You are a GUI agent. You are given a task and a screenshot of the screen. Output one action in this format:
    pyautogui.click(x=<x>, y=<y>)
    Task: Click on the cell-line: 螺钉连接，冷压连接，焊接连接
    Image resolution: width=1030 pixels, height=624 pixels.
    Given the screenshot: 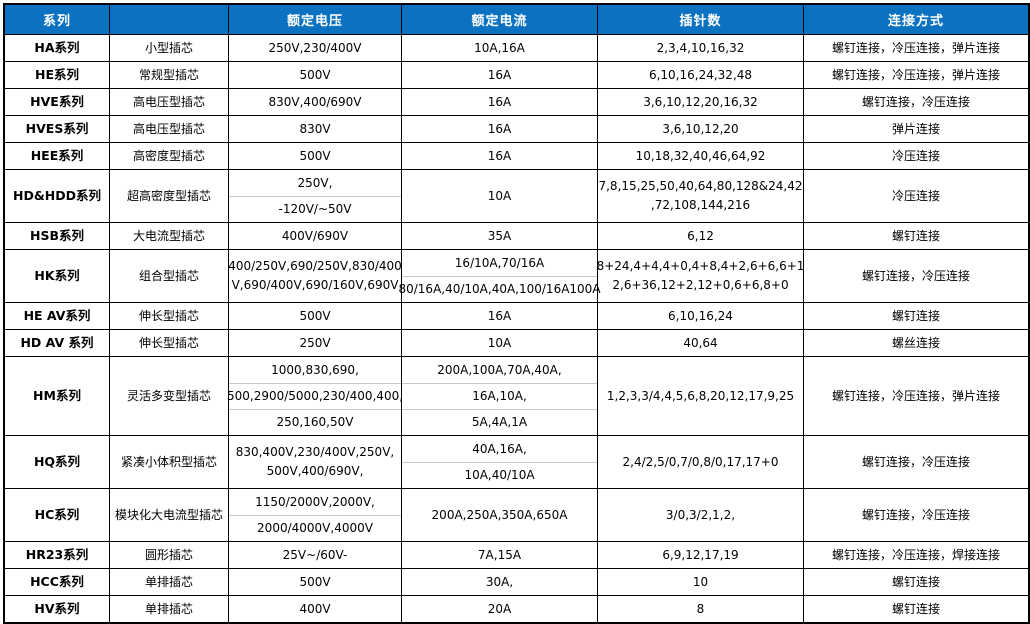 What is the action you would take?
    pyautogui.click(x=915, y=554)
    